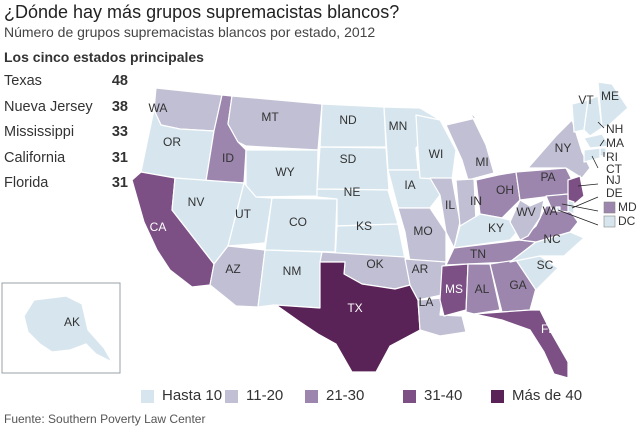 The image size is (640, 430). What do you see at coordinates (196, 202) in the screenshot?
I see `state-label-nv: NV` at bounding box center [196, 202].